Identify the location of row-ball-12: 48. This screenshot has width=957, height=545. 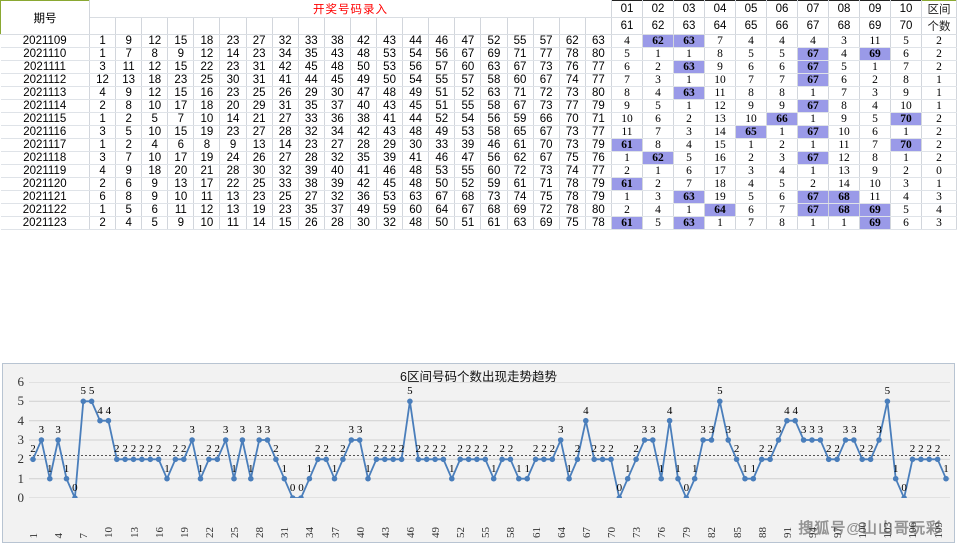
(390, 93).